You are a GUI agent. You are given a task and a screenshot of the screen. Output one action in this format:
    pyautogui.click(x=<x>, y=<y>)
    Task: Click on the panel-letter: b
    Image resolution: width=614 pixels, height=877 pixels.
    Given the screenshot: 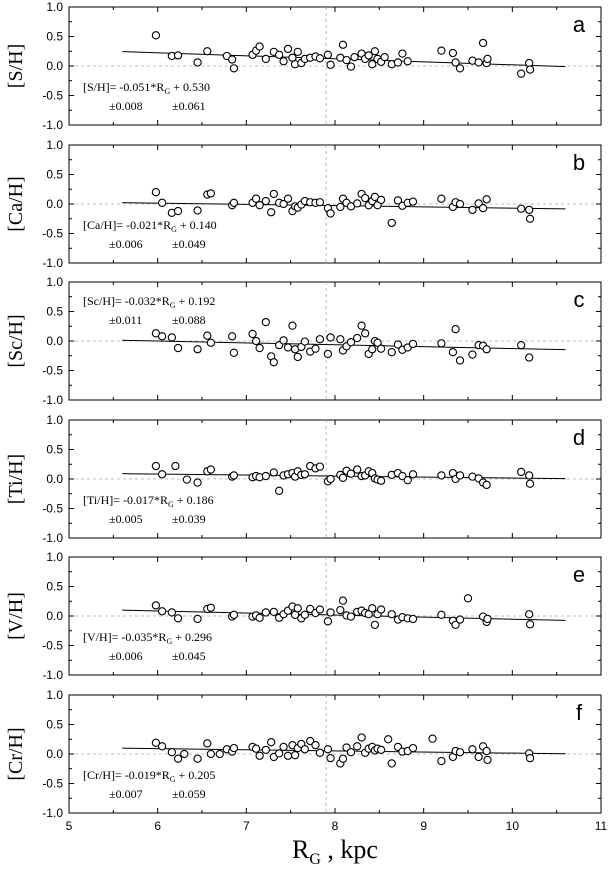 What is the action you would take?
    pyautogui.click(x=579, y=162)
    